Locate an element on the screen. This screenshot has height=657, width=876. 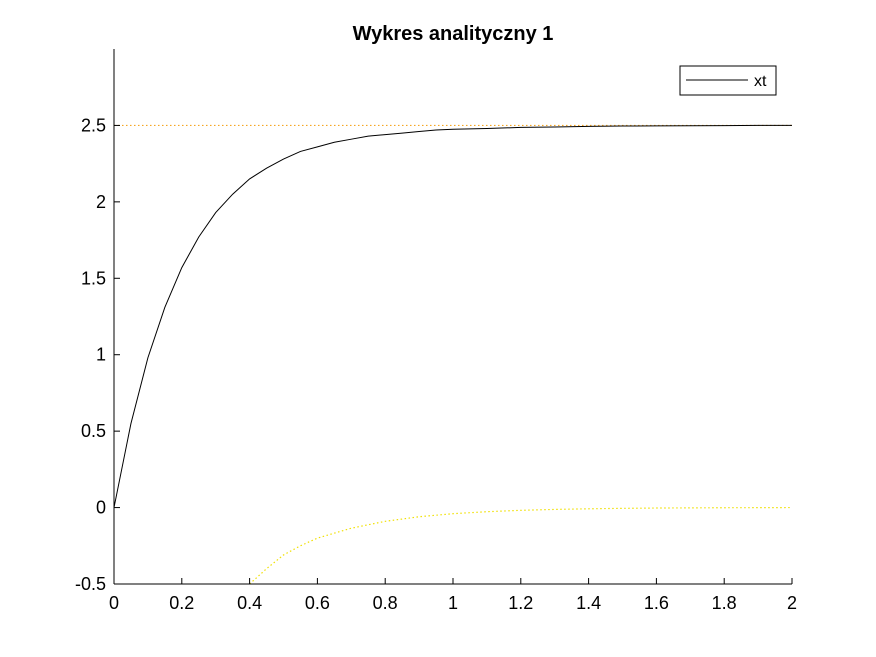
y-tick-label: 0.5 is located at coordinates (93, 431).